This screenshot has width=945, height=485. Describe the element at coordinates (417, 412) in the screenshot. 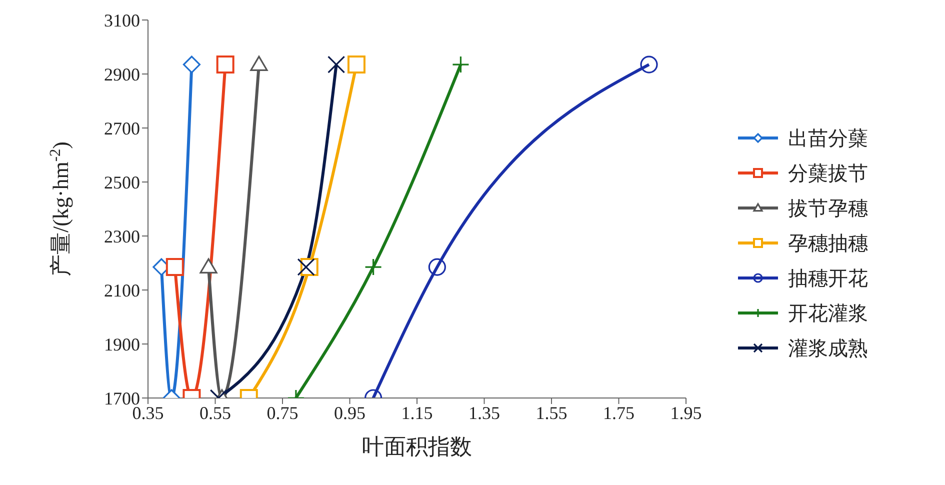

I see `x-tick-label: 1.15` at that location.